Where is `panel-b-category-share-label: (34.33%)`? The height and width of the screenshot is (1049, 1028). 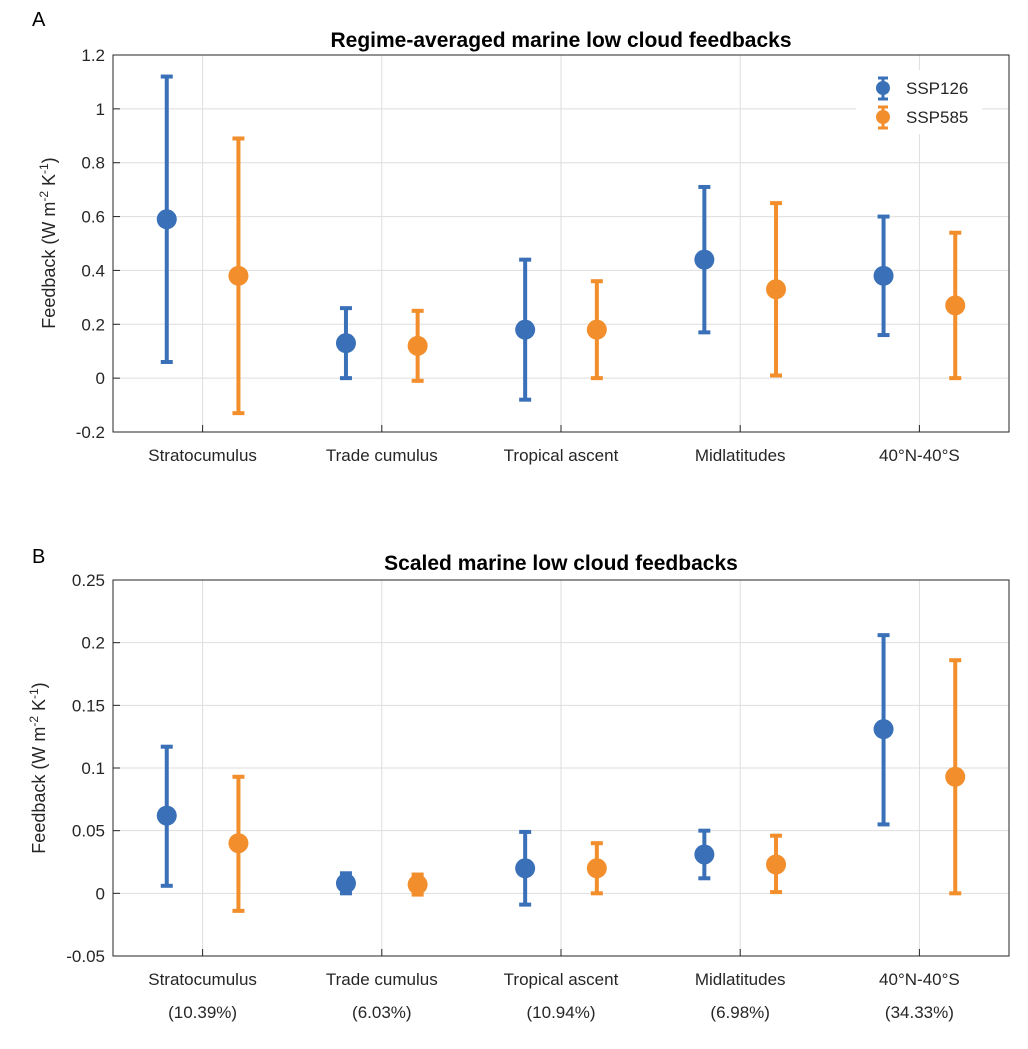
panel-b-category-share-label: (34.33%) is located at coordinates (919, 1012).